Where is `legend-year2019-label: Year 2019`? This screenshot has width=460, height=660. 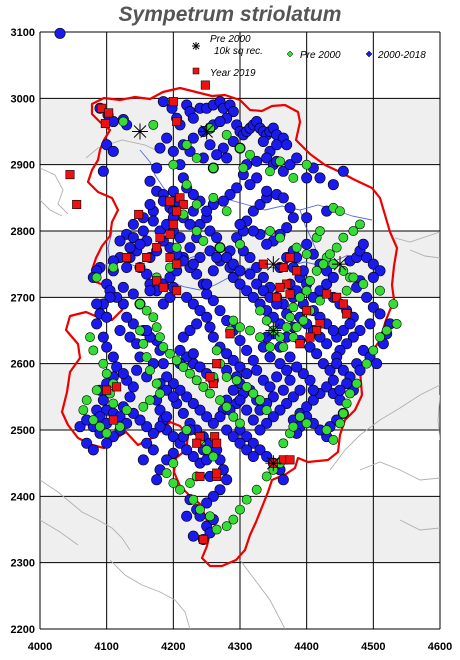 legend-year2019-label: Year 2019 is located at coordinates (233, 73).